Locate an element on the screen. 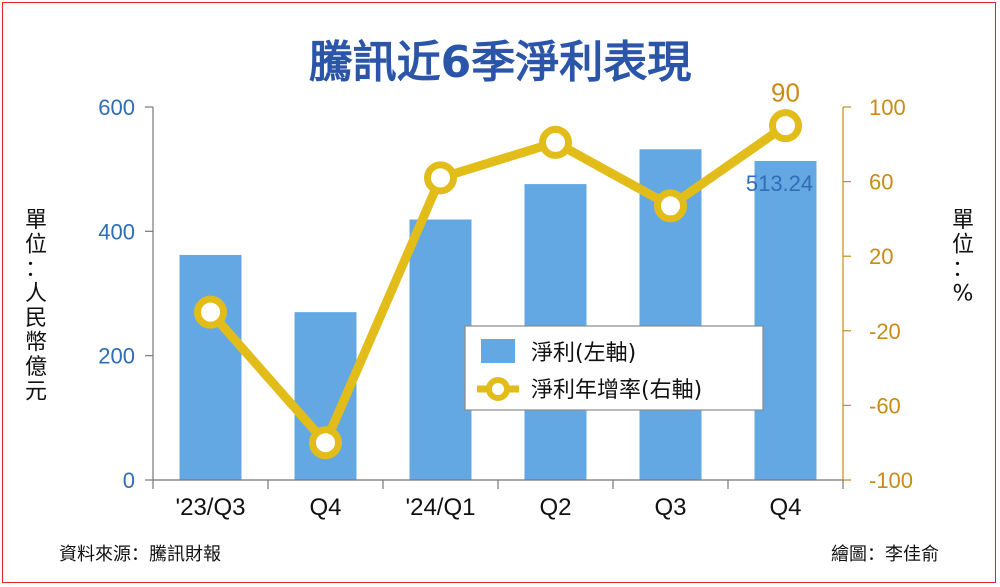  left-tick-label: 400 is located at coordinates (116, 231).